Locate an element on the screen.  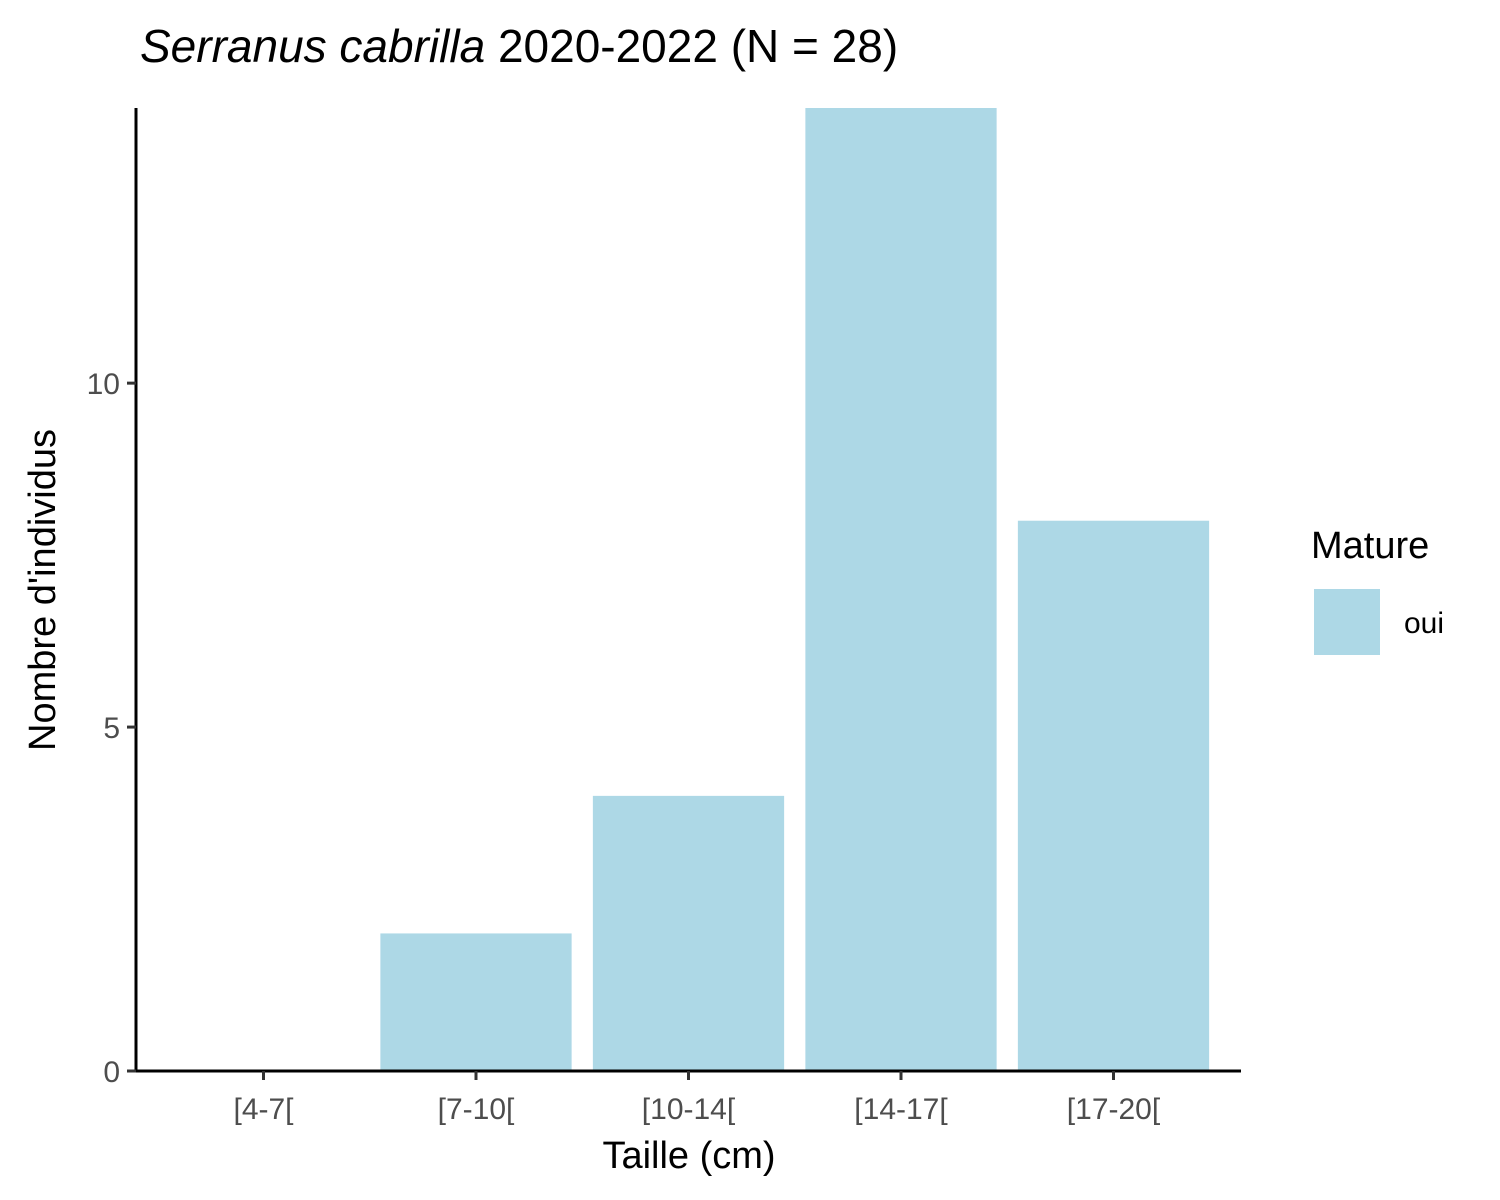
y-tick-label: 0 is located at coordinates (111, 1072).